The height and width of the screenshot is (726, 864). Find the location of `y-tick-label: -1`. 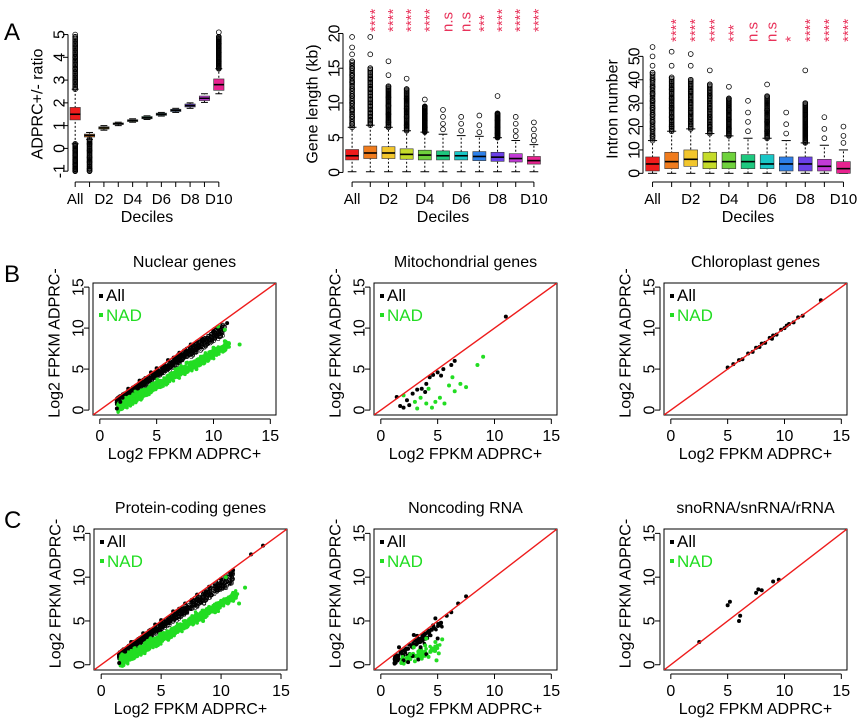

y-tick-label: -1 is located at coordinates (60, 171).